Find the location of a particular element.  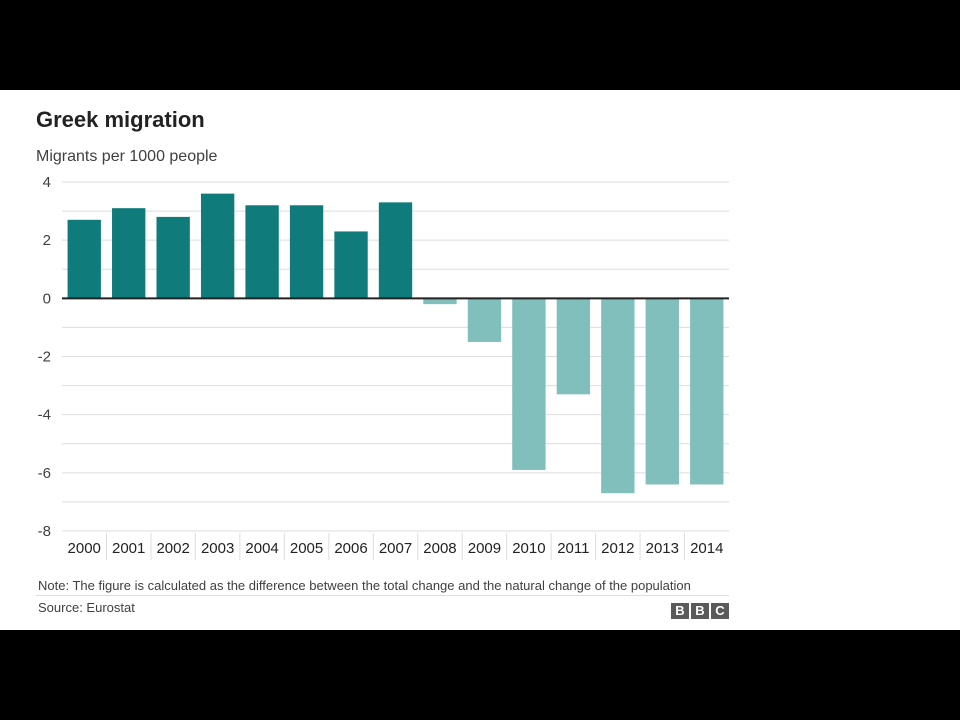

x-tick-label: 2002 is located at coordinates (172, 548).